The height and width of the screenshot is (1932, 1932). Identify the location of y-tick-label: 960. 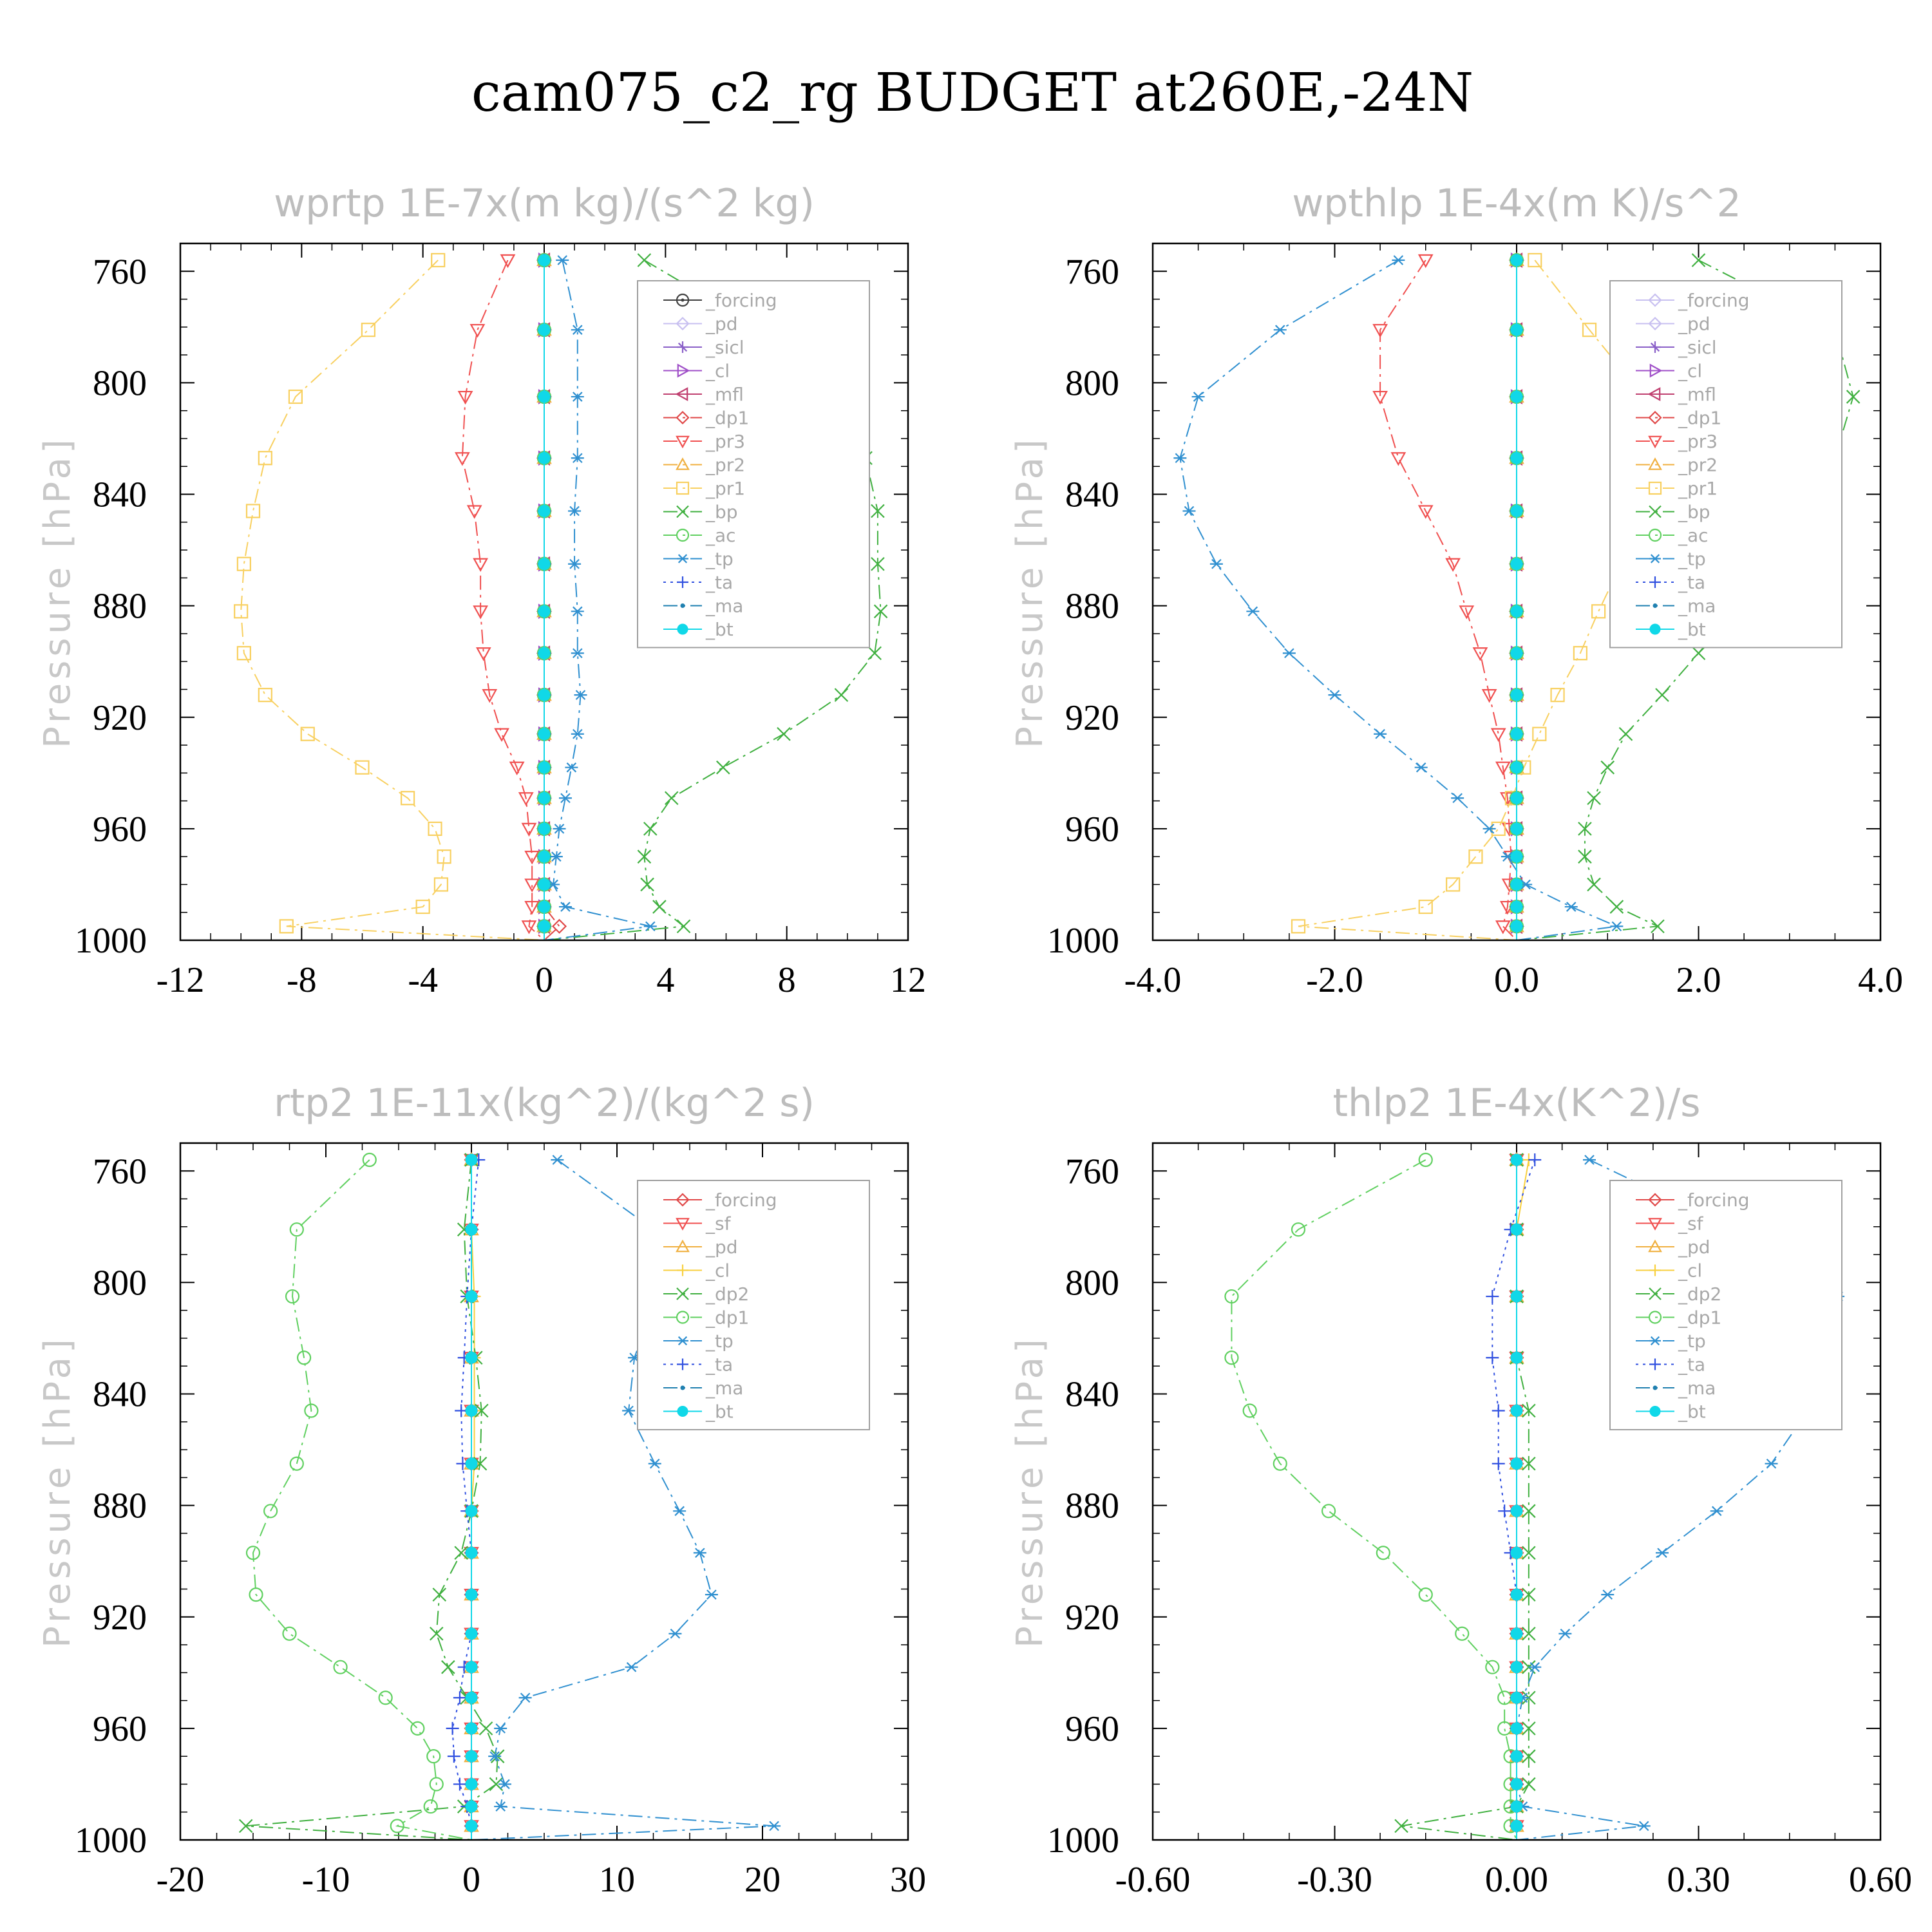
(1092, 1729).